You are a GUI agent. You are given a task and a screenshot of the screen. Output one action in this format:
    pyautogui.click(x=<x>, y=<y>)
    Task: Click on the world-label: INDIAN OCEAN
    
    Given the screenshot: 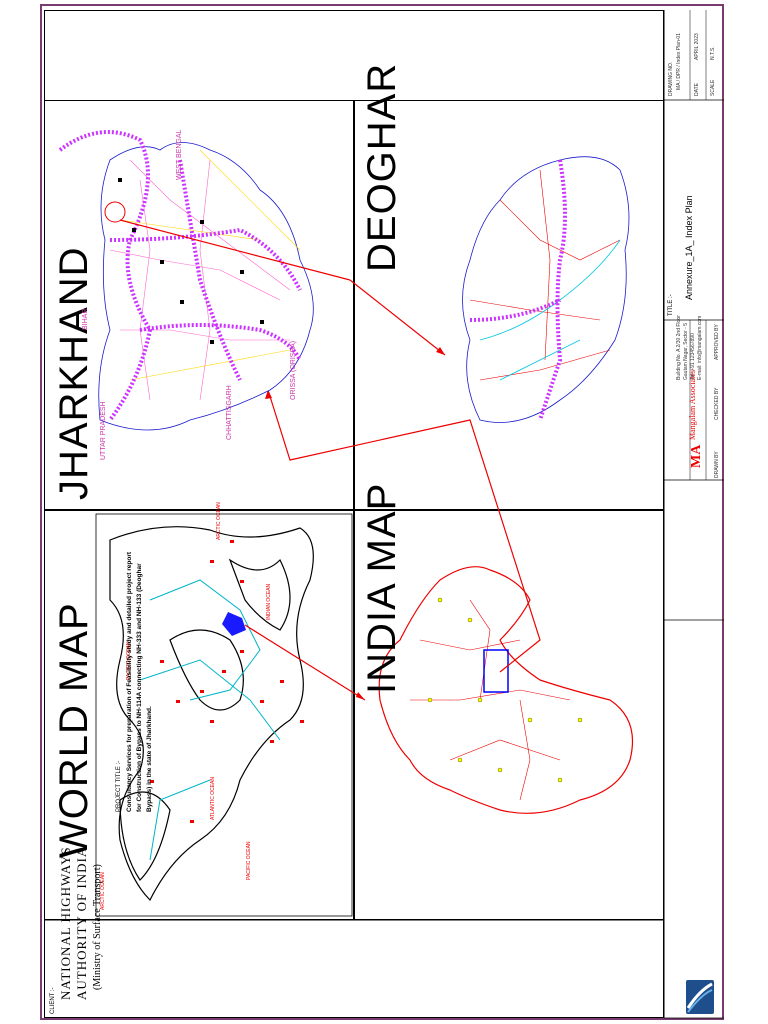 What is the action you would take?
    pyautogui.click(x=269, y=601)
    